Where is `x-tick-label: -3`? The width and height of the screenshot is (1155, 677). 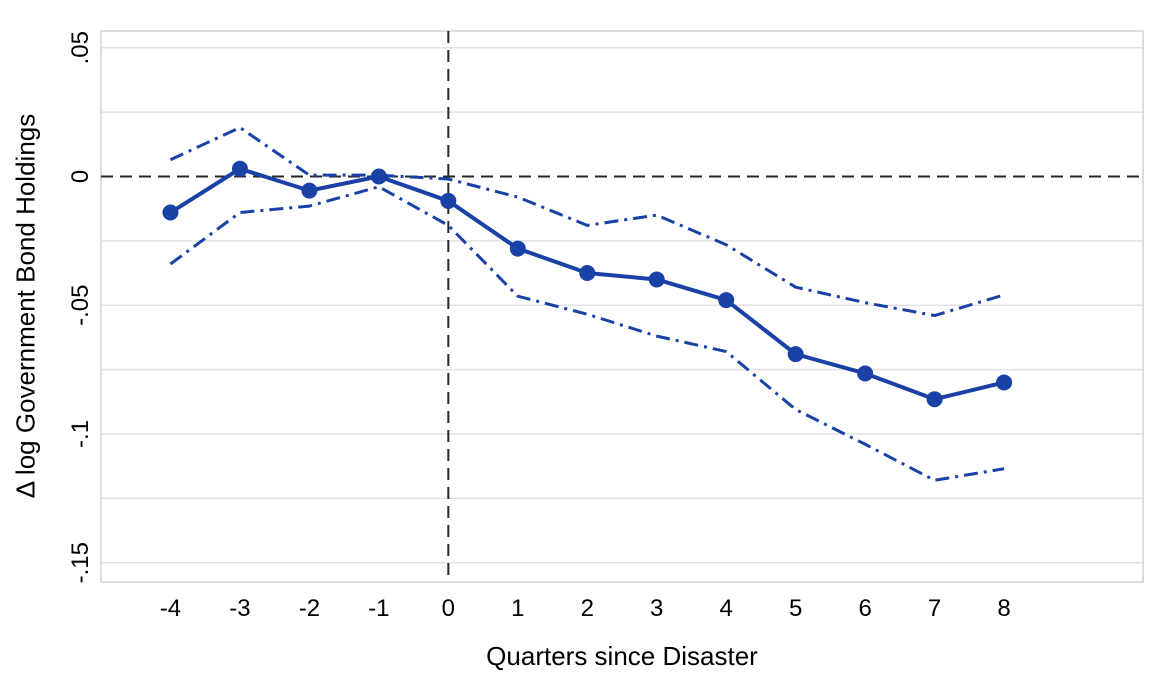 x-tick-label: -3 is located at coordinates (239, 608).